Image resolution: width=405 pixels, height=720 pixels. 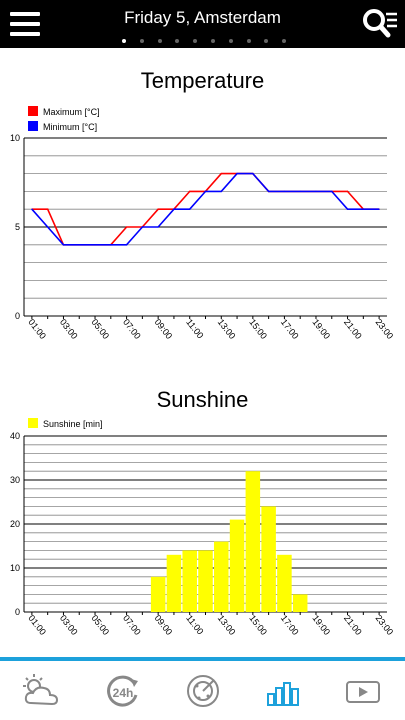 What do you see at coordinates (132, 329) in the screenshot?
I see `x-tick-label: 07:00` at bounding box center [132, 329].